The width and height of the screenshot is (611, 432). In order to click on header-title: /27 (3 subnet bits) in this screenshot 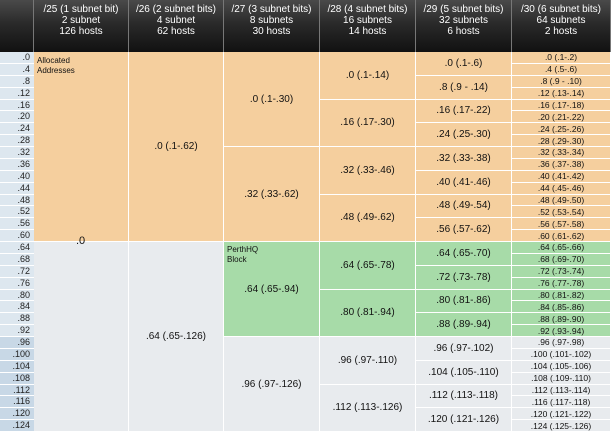, I will do `click(271, 9)`.